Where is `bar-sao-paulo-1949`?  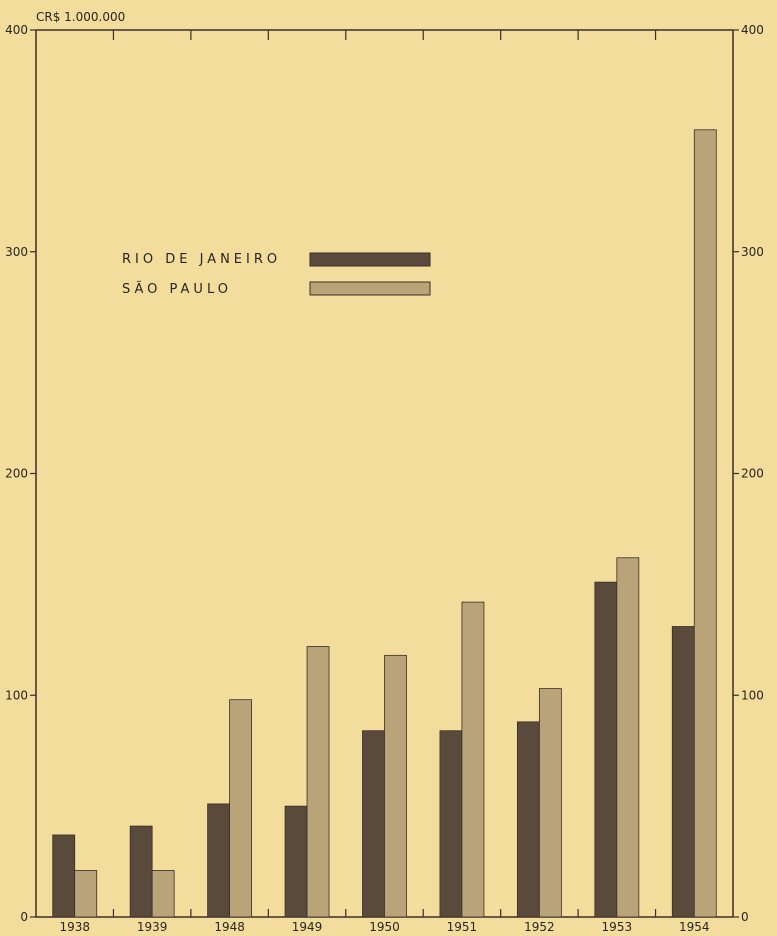 bar-sao-paulo-1949 is located at coordinates (318, 782).